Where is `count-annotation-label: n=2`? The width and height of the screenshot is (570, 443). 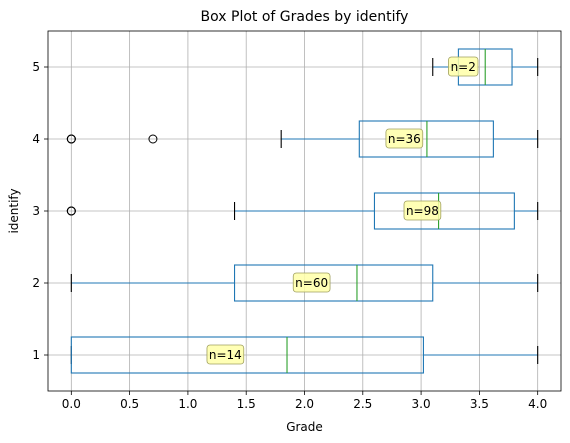 count-annotation-label: n=2 is located at coordinates (463, 67).